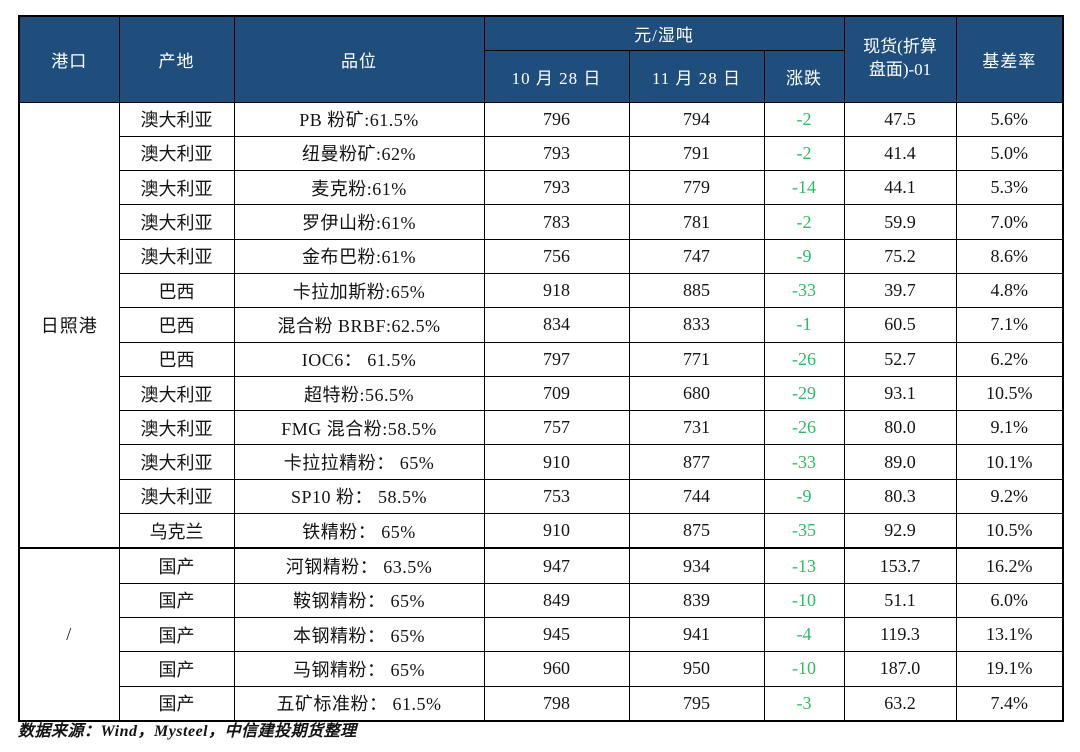 Image resolution: width=1080 pixels, height=752 pixels. Describe the element at coordinates (176, 59) in the screenshot. I see `header-origin: 产地` at that location.